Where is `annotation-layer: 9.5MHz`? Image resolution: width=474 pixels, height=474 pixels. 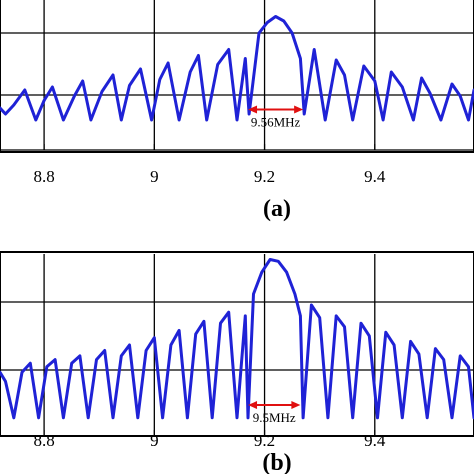
annotation-layer: 9.5MHz is located at coordinates (274, 413).